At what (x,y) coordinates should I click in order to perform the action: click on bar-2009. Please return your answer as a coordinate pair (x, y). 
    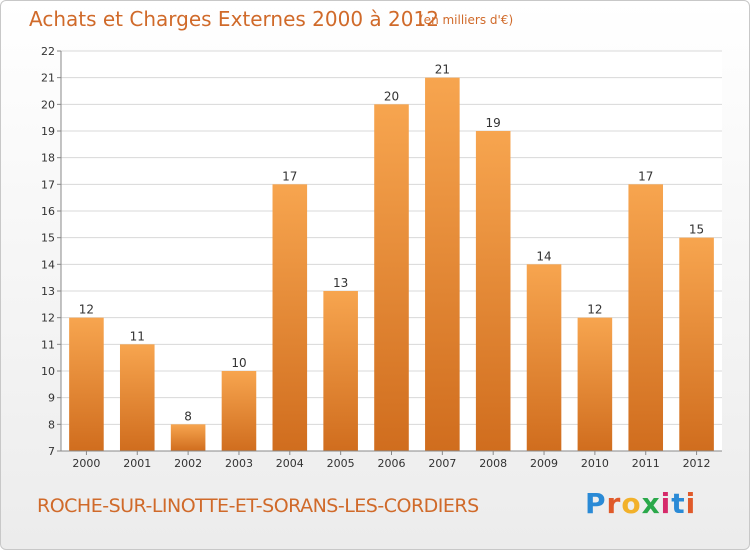
    Looking at the image, I should click on (544, 357).